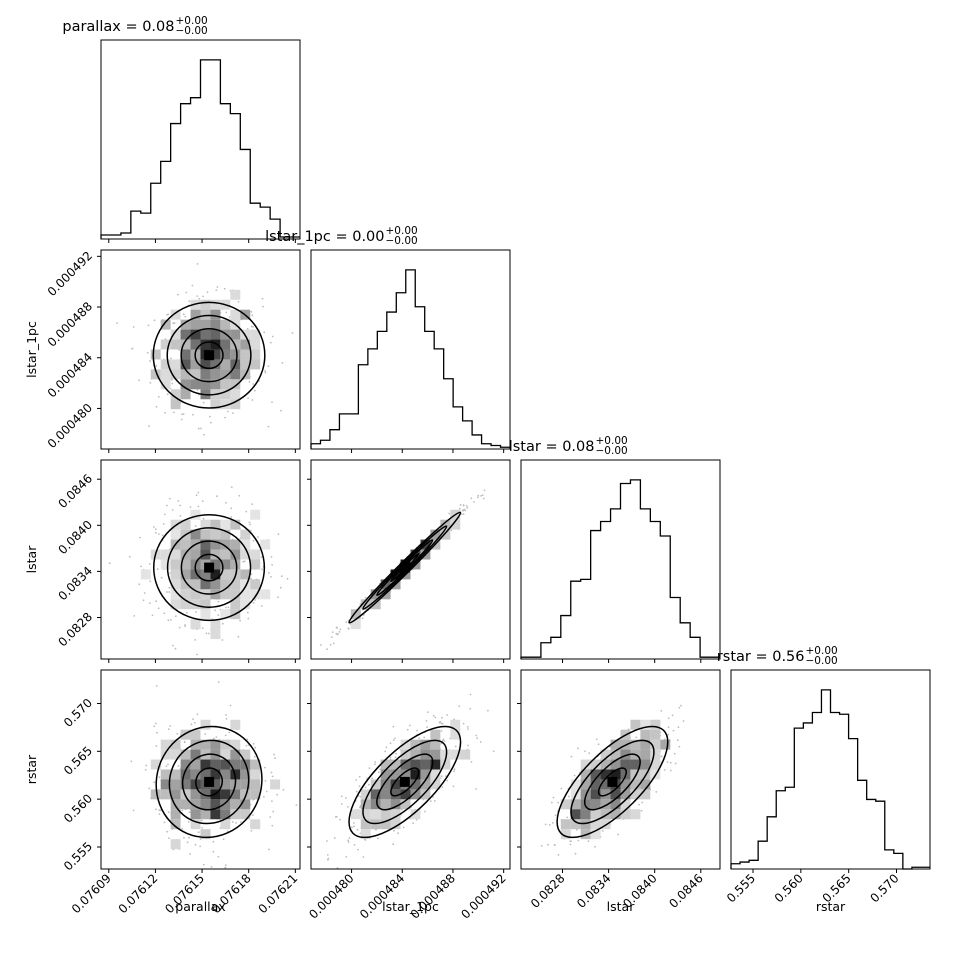 Image resolution: width=970 pixels, height=970 pixels. I want to click on title-lstar_1pc: lstar_1pc = 0.00 +0.00−0.00, so click(341, 236).